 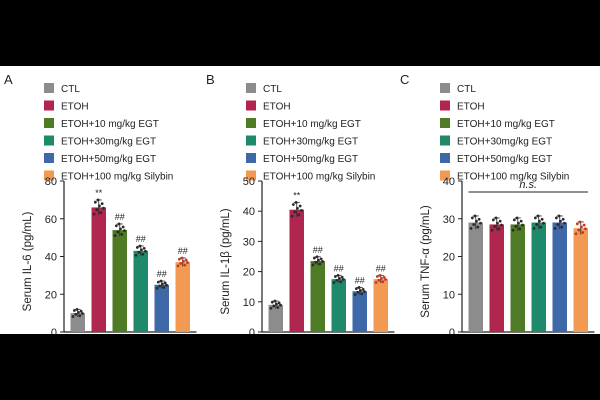 I want to click on legend-label: ETOH+100 mg/kg Silybin, so click(x=513, y=177).